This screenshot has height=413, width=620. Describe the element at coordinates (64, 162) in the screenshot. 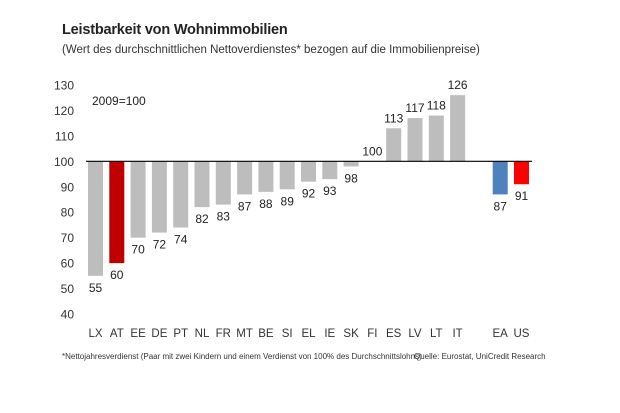

I see `y-tick-label: 100` at that location.